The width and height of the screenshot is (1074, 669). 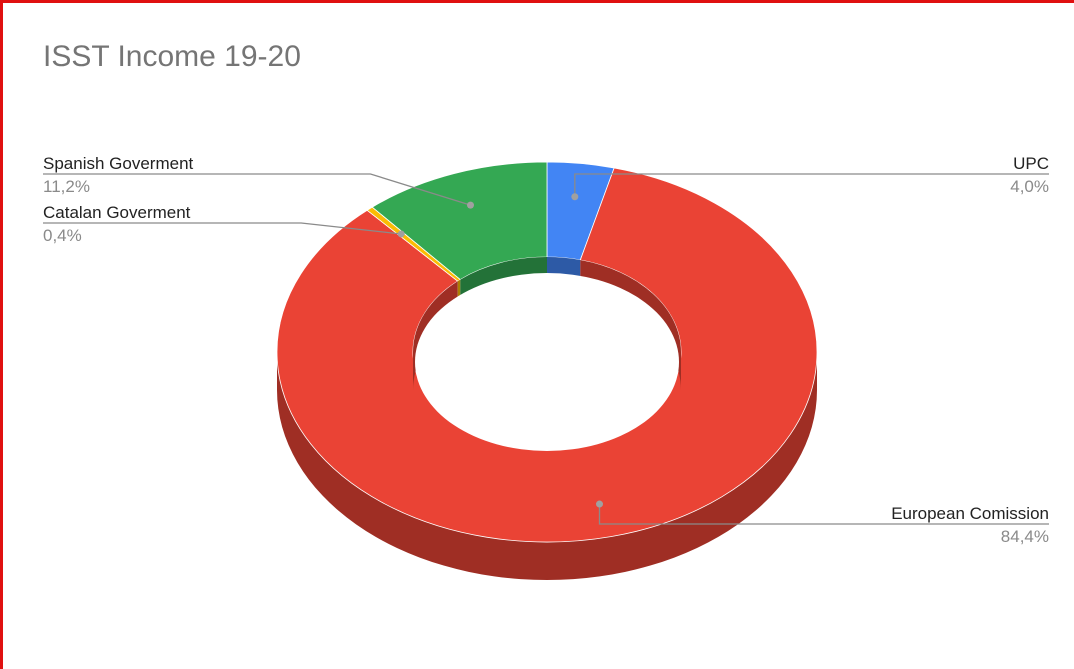 What do you see at coordinates (401, 234) in the screenshot?
I see `leader-dot-catalan-goverment` at bounding box center [401, 234].